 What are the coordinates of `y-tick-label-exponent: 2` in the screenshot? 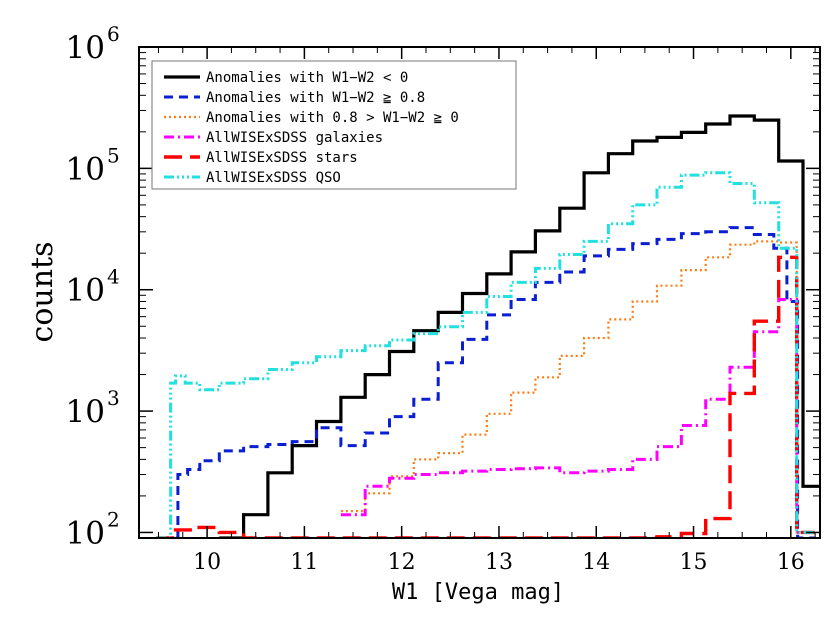 It's located at (113, 519).